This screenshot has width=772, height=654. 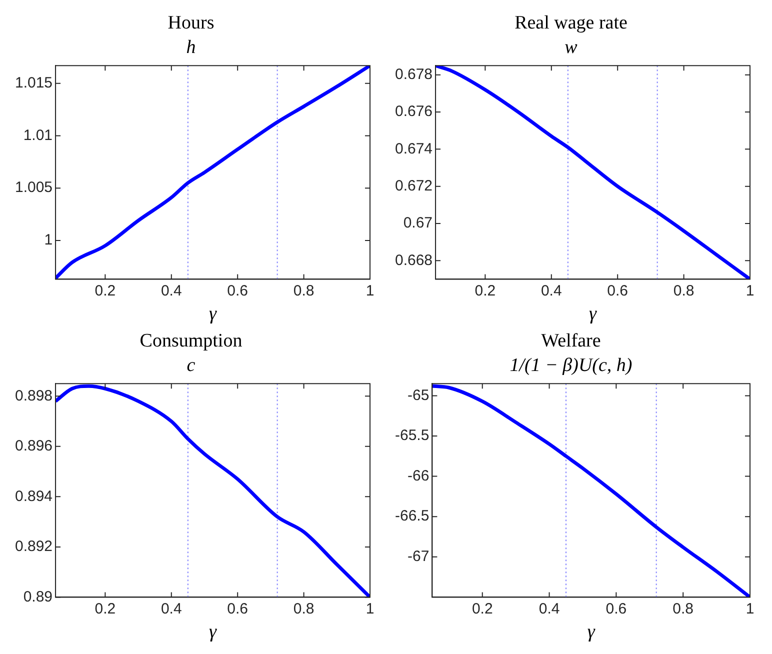 What do you see at coordinates (571, 365) in the screenshot?
I see `chart-subtitle: 1/(1 − β)U(c, h)` at bounding box center [571, 365].